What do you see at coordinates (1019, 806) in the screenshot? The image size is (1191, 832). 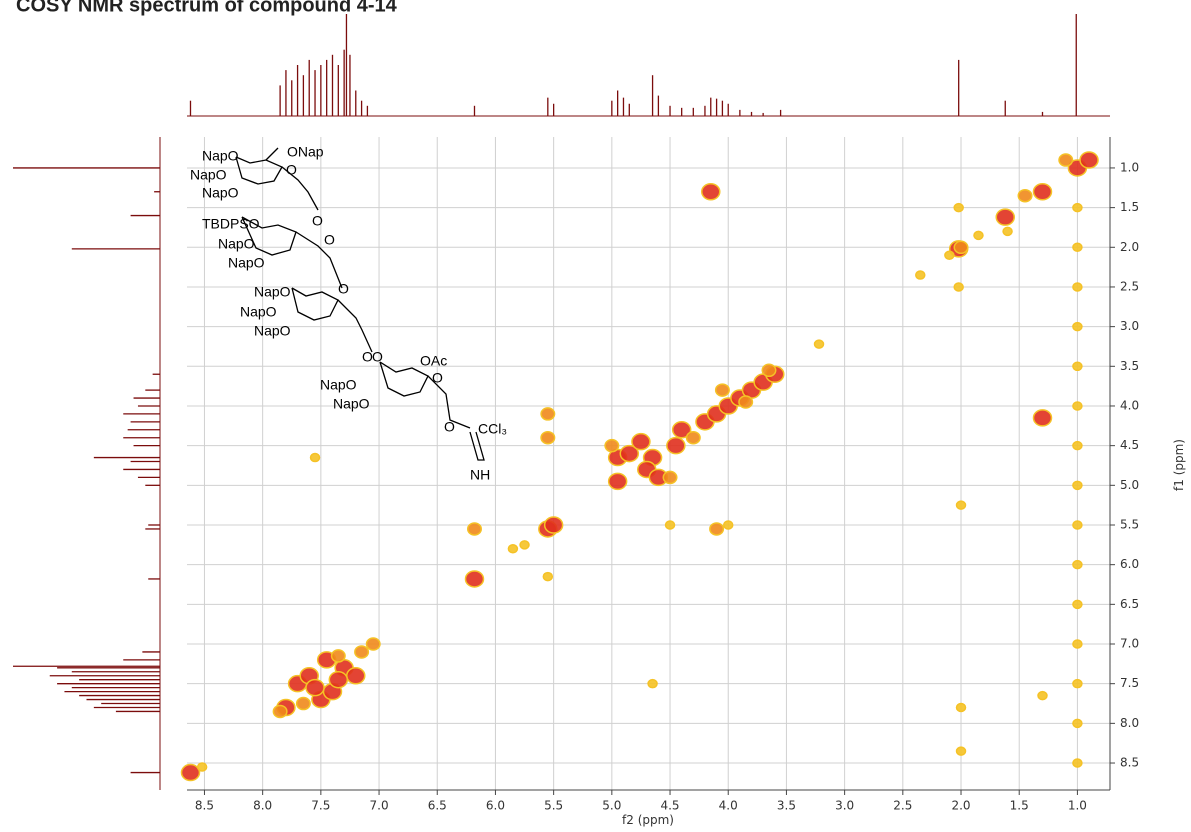 I see `x-tick-label: 1.5` at bounding box center [1019, 806].